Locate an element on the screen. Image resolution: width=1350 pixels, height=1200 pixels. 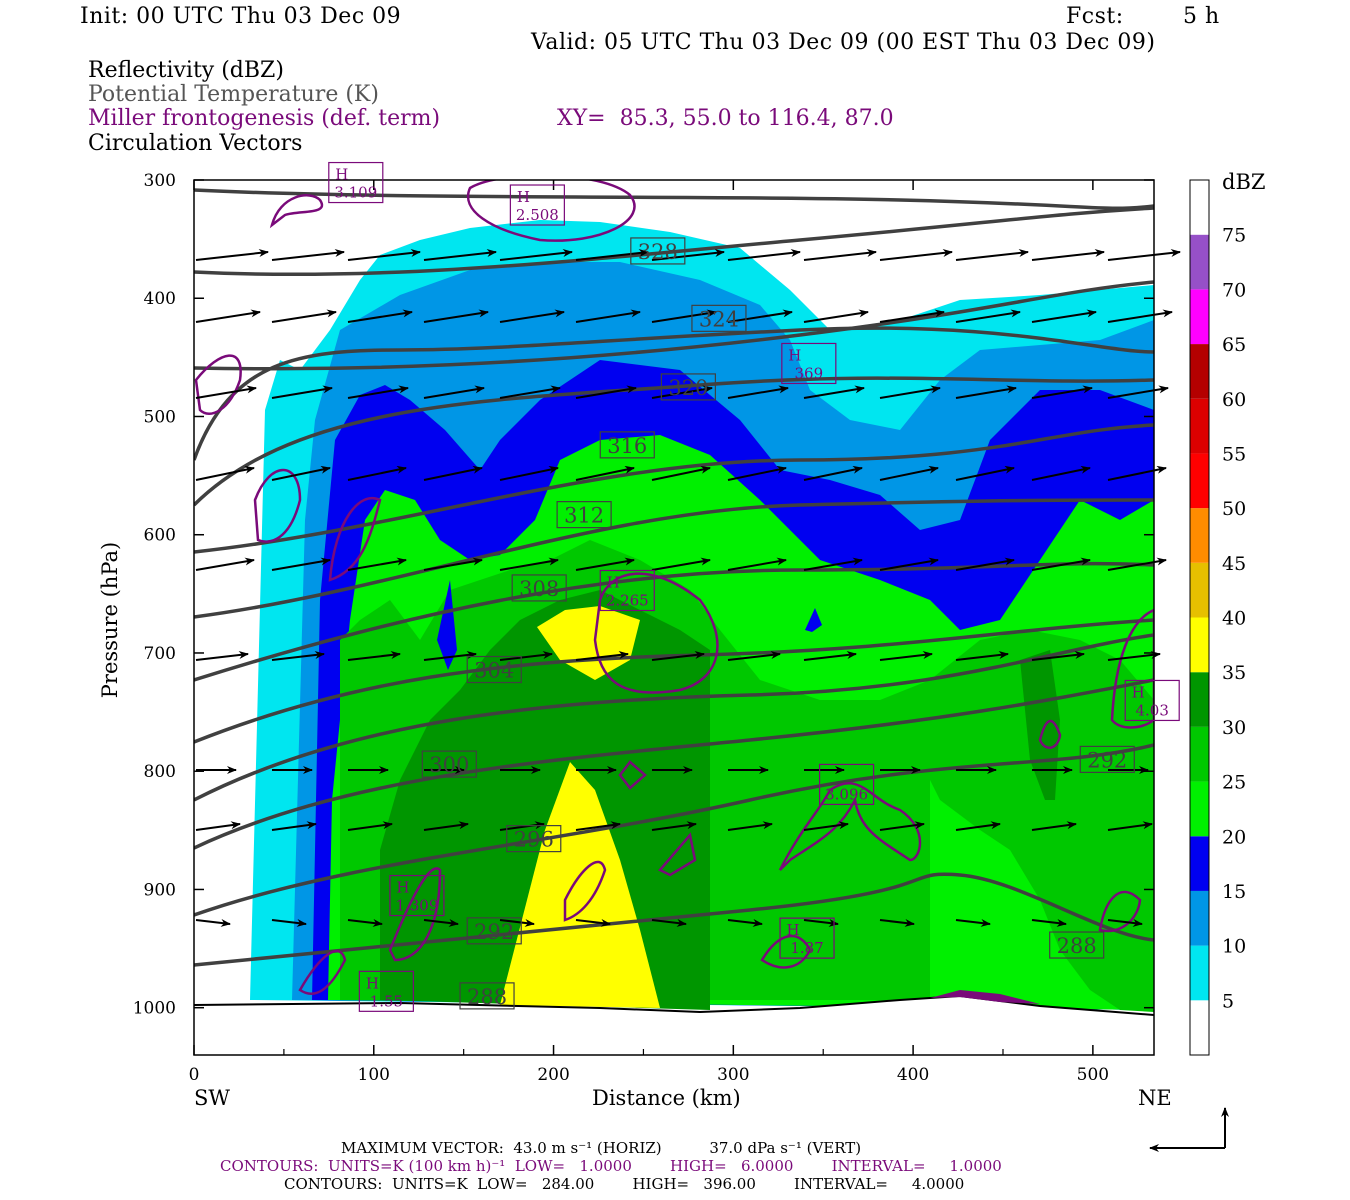
colorbar-level-label: 55 is located at coordinates (1234, 454).